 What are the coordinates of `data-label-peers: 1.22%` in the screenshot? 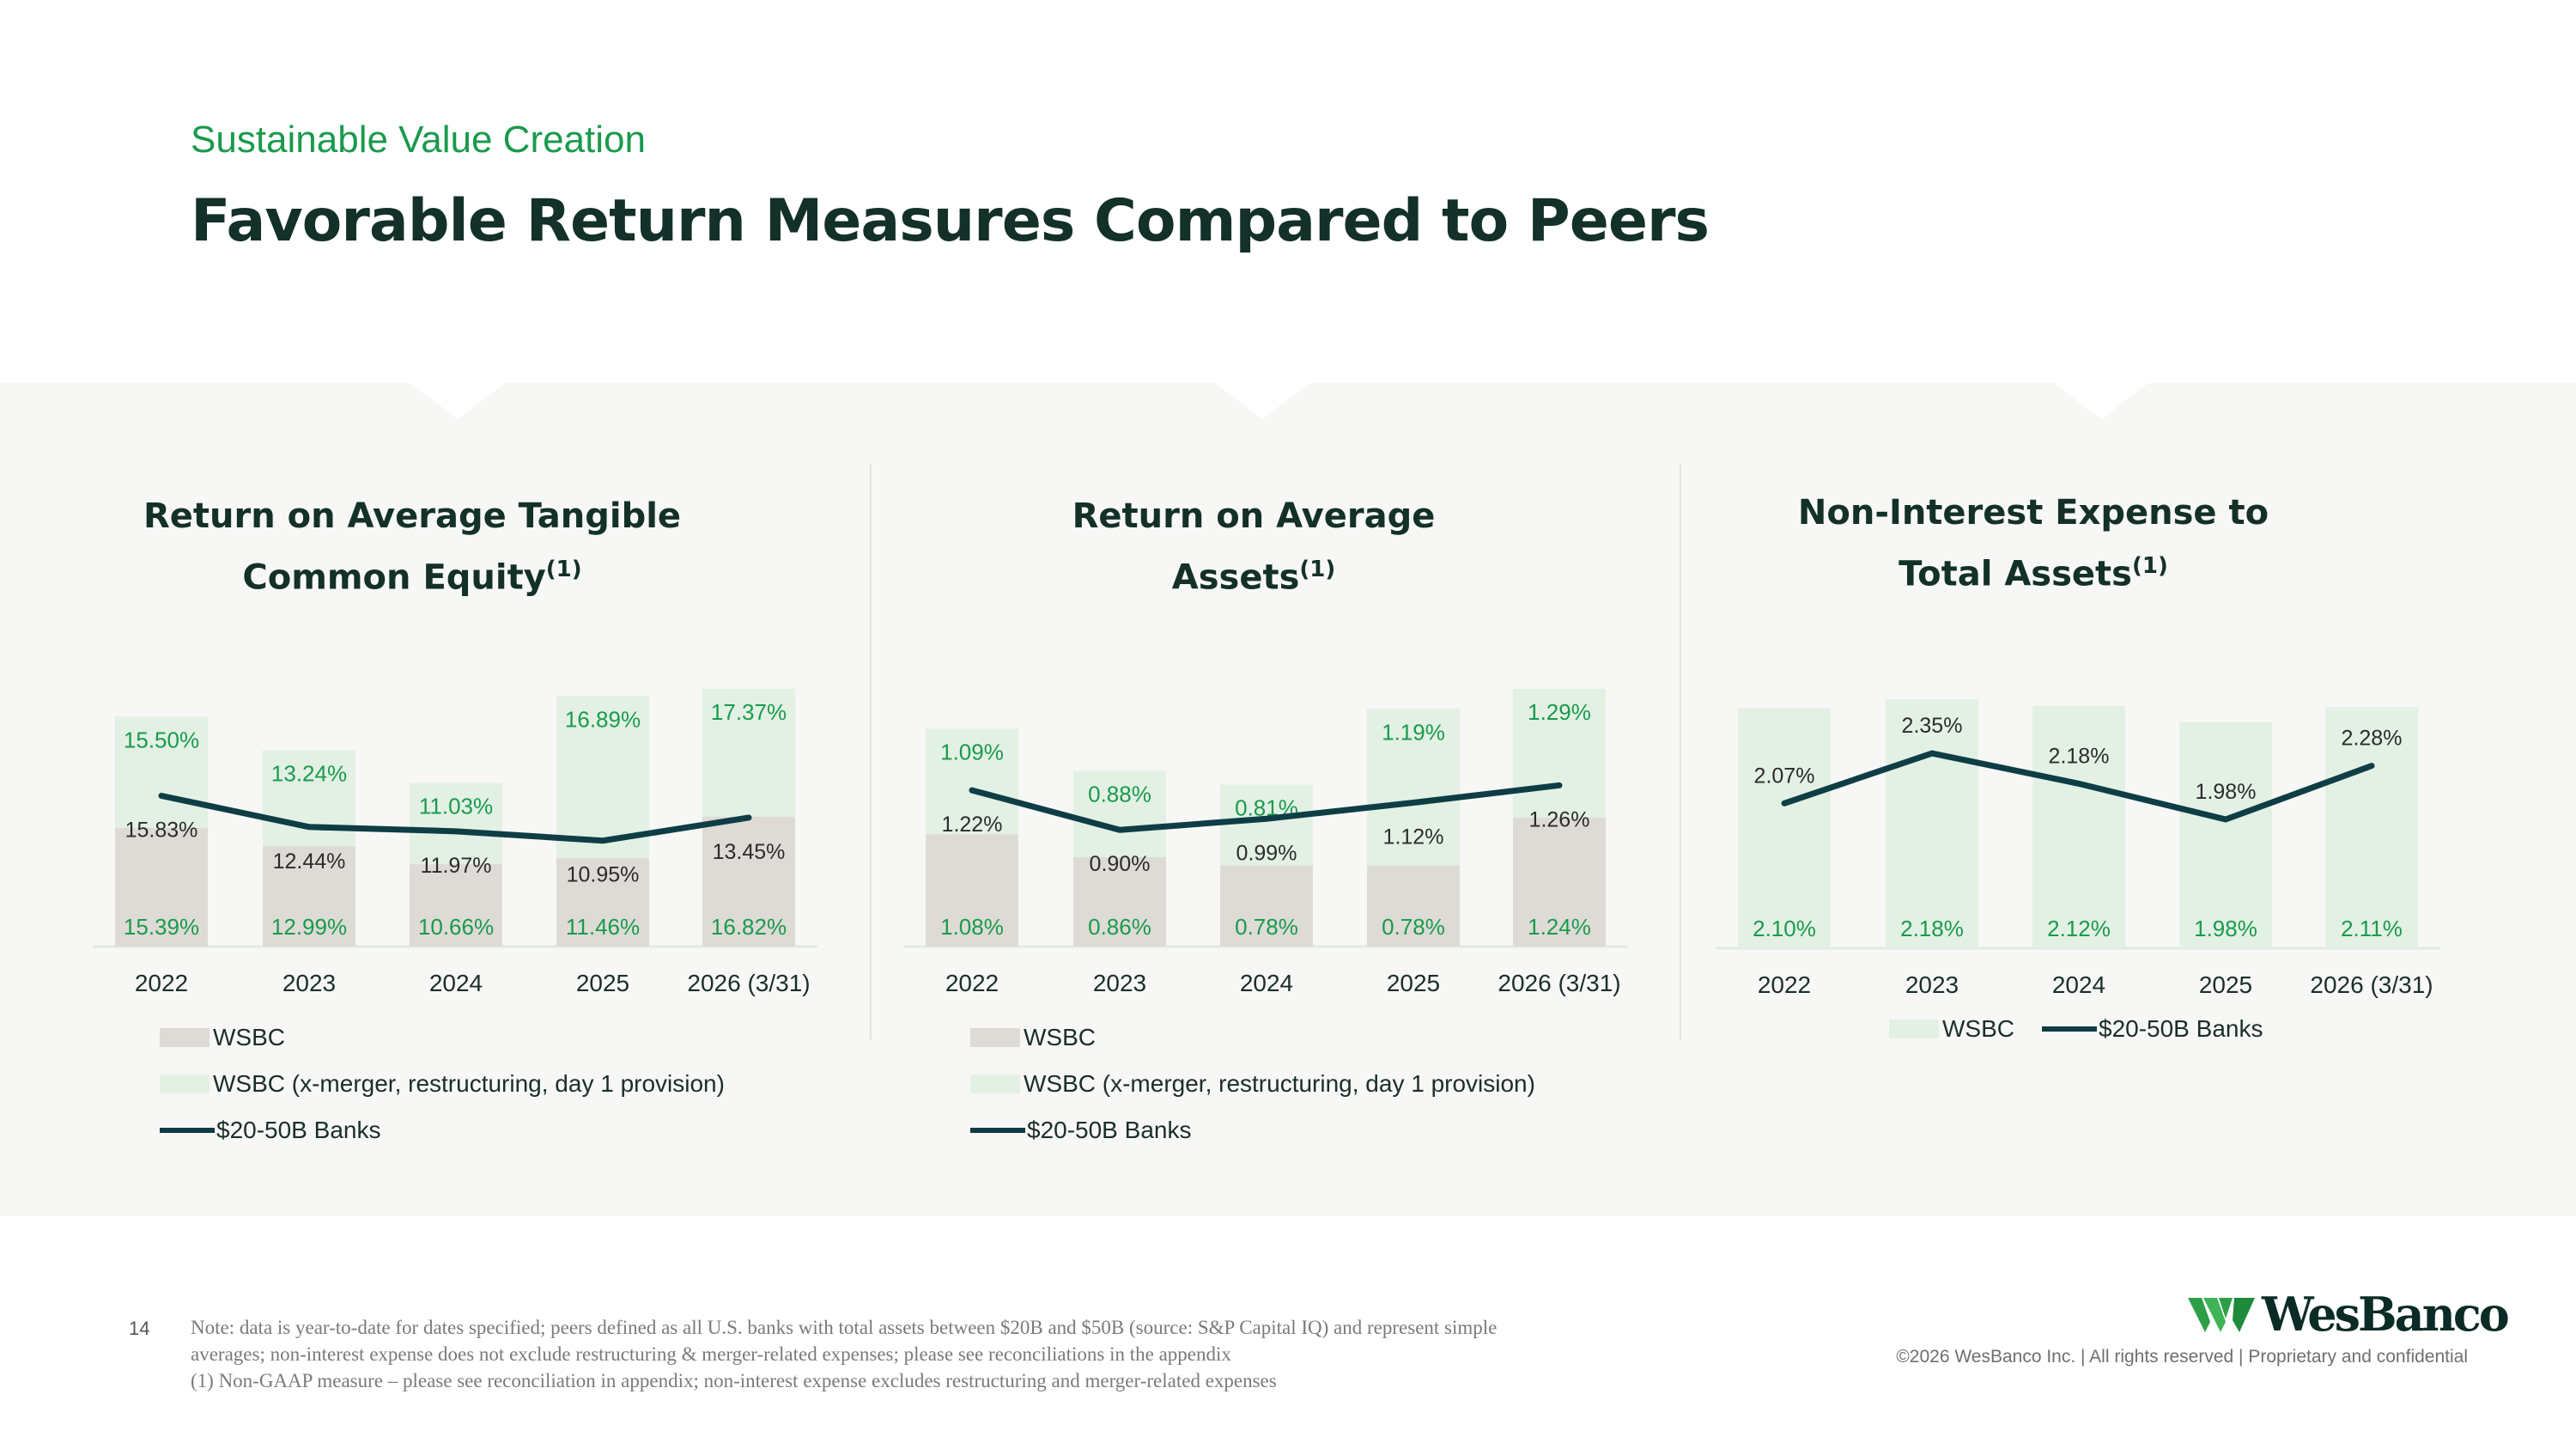 It's located at (973, 825).